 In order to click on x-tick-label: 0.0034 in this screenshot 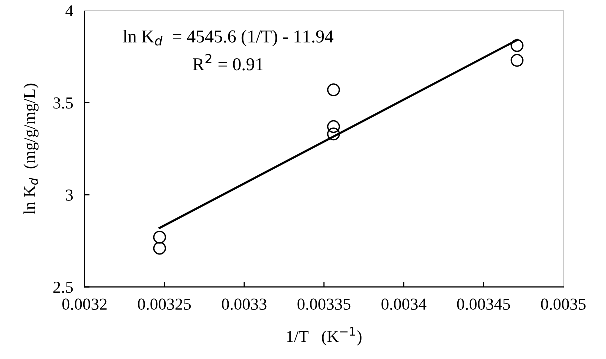, I will do `click(404, 304)`.